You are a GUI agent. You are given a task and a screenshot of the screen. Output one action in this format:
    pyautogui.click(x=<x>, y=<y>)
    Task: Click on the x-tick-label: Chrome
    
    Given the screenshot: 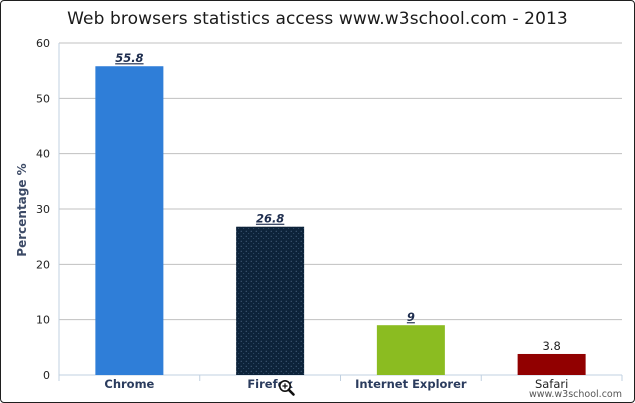 What is the action you would take?
    pyautogui.click(x=129, y=384)
    